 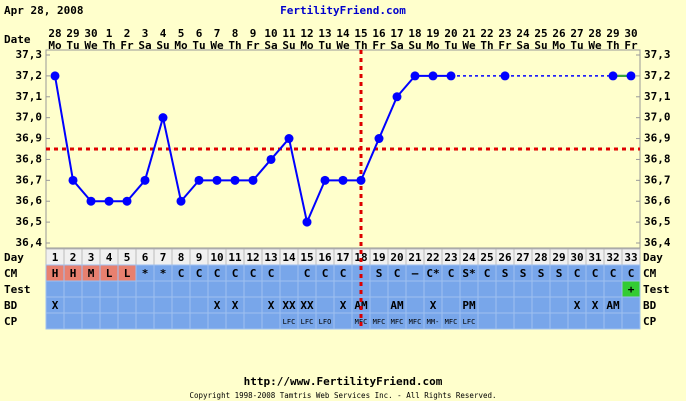 I want to click on table-cell-text: 5, so click(x=127, y=257).